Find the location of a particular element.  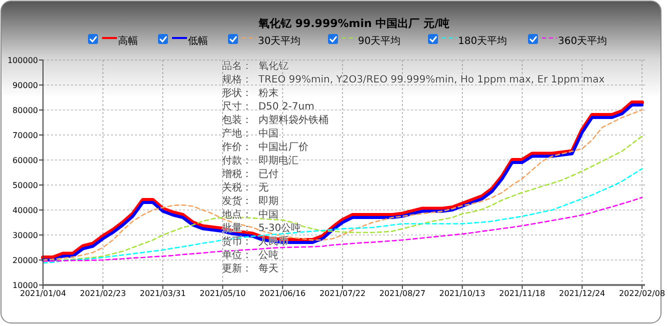

legend-label: 180天平均 is located at coordinates (483, 41).